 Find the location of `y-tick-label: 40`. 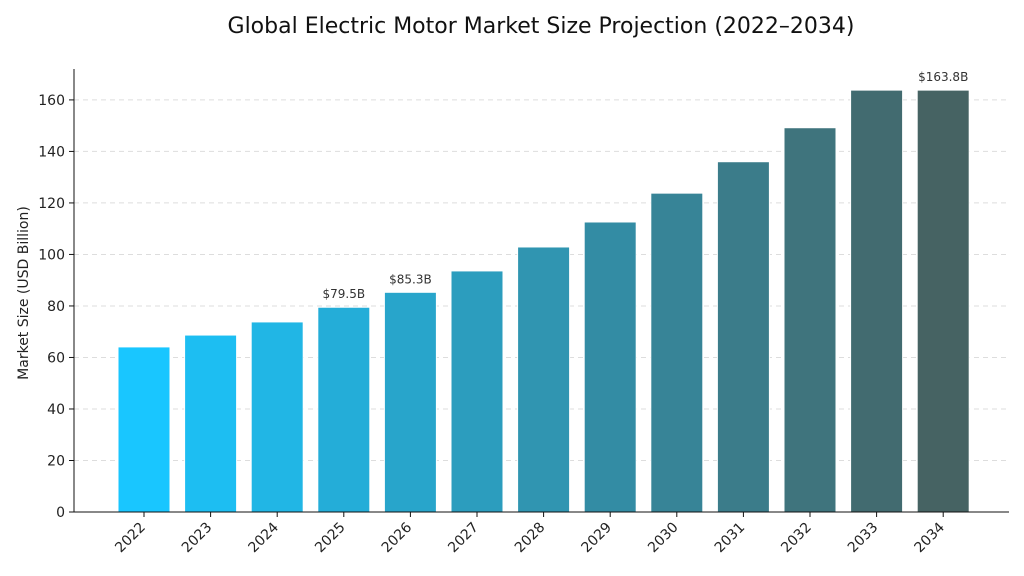

y-tick-label: 40 is located at coordinates (56, 410).